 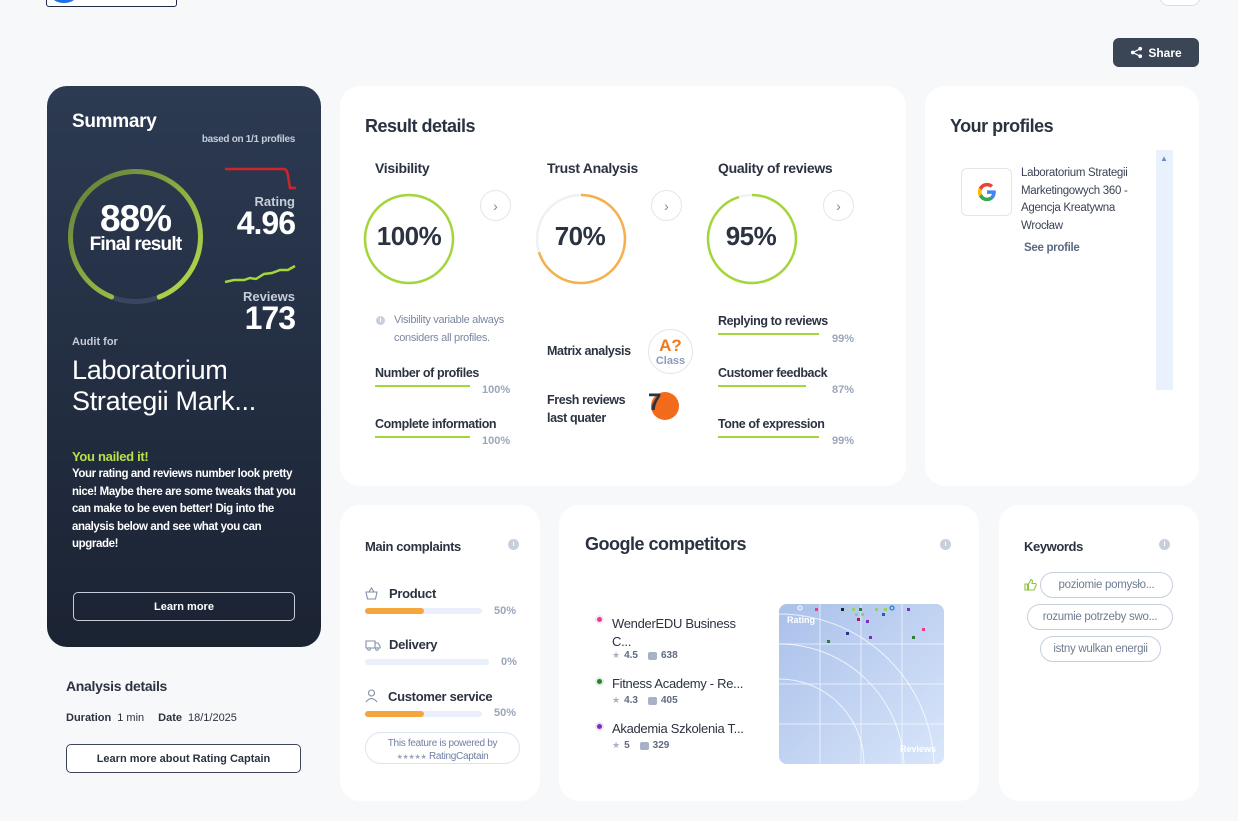 I want to click on quality-ring, so click(x=752, y=239).